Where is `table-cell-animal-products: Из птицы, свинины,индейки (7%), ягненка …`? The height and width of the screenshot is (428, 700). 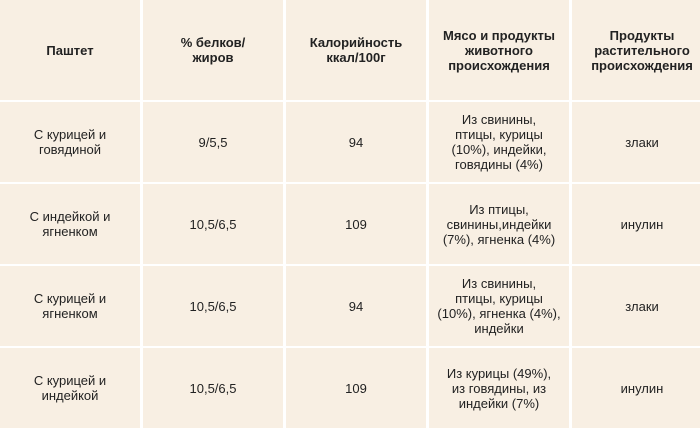
table-cell-animal-products: Из птицы, свинины,индейки (7%), ягненка … is located at coordinates (499, 224).